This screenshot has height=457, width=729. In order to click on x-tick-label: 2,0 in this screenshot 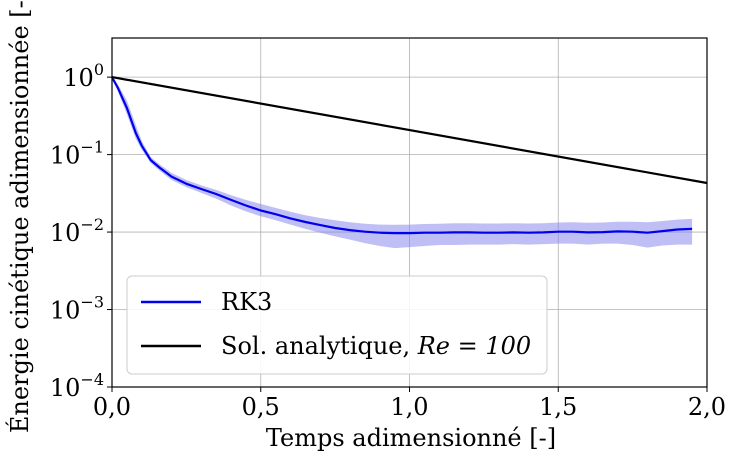, I will do `click(707, 407)`.